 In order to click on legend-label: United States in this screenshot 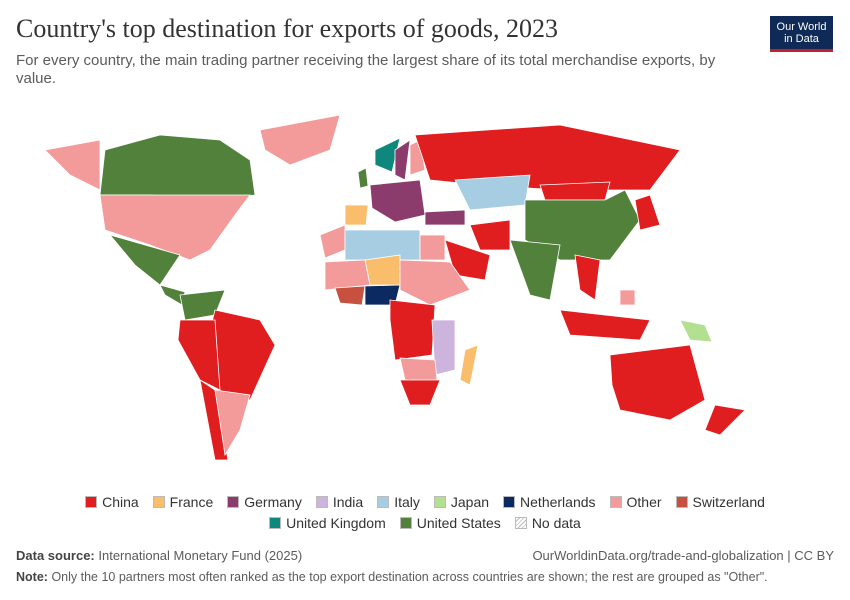, I will do `click(458, 522)`.